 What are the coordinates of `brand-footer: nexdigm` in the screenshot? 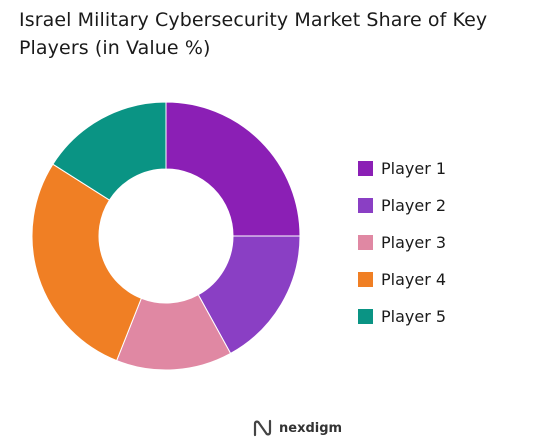 It's located at (297, 428).